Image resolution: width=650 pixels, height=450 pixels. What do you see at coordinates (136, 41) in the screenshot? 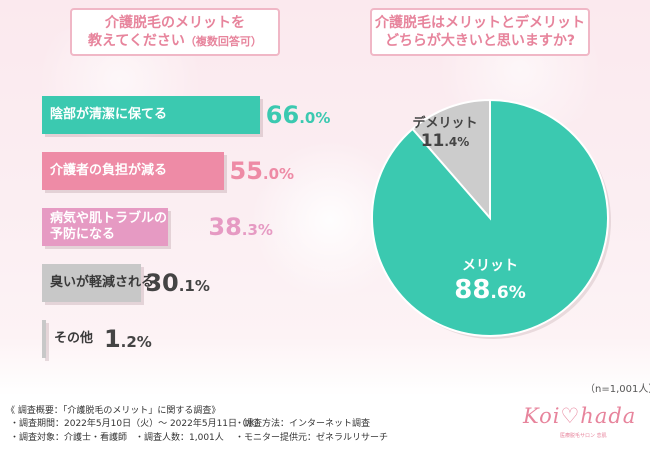
I see `question-text: 教えてください` at bounding box center [136, 41].